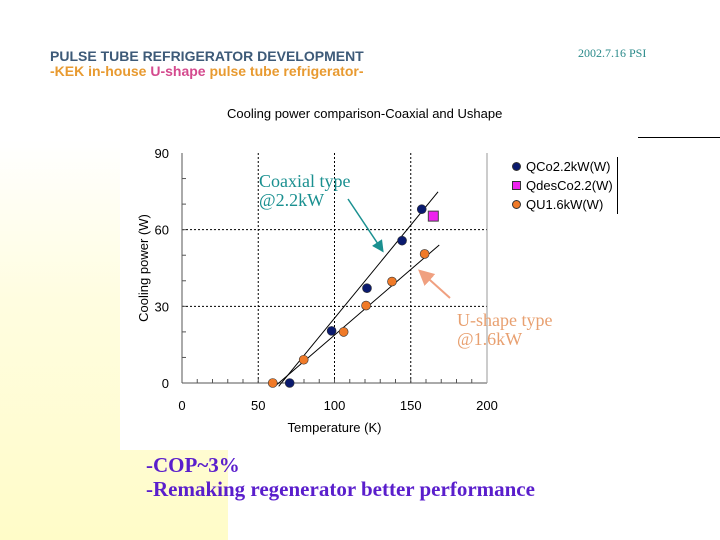  What do you see at coordinates (335, 405) in the screenshot?
I see `x-tick-label: 100` at bounding box center [335, 405].